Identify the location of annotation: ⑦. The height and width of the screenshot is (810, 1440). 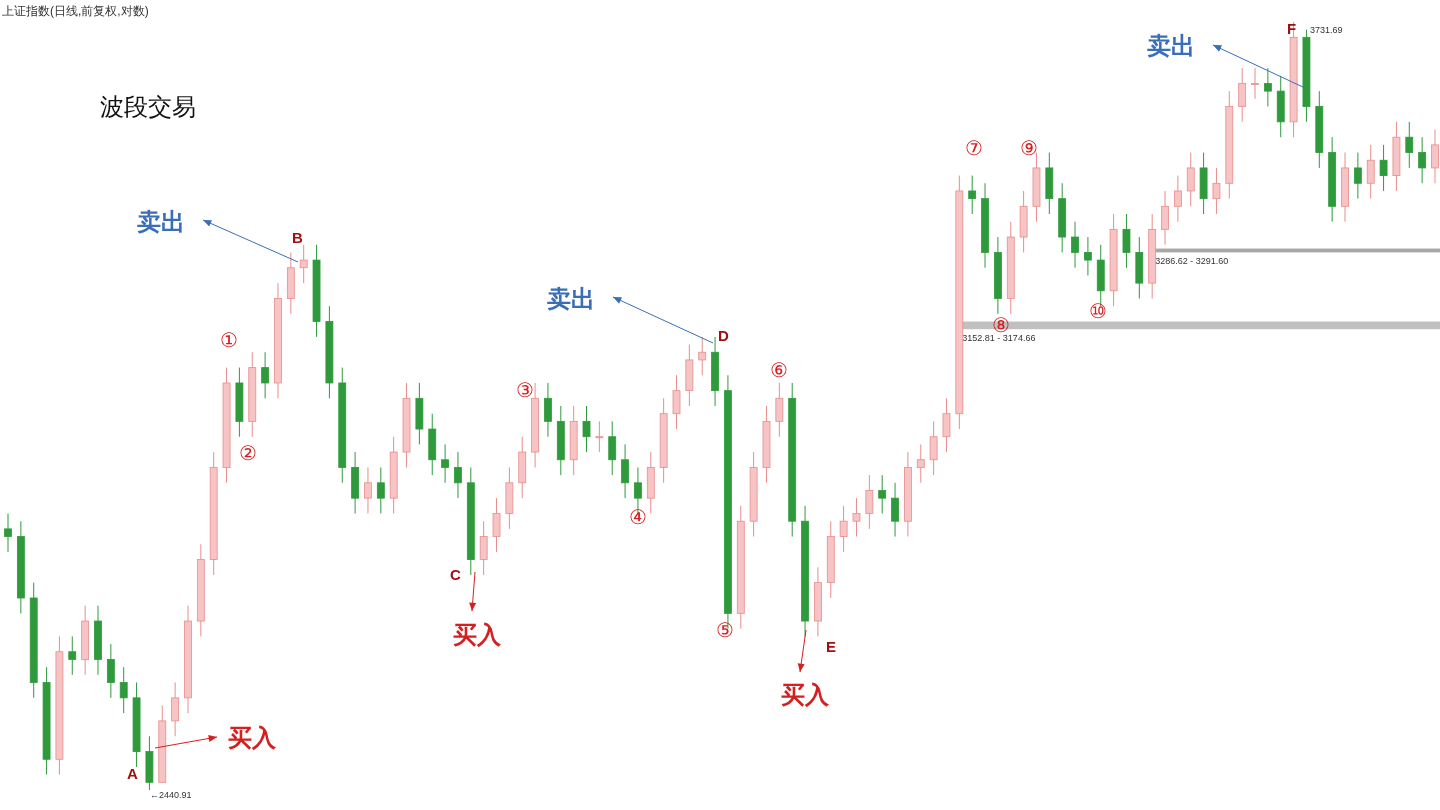
(974, 148).